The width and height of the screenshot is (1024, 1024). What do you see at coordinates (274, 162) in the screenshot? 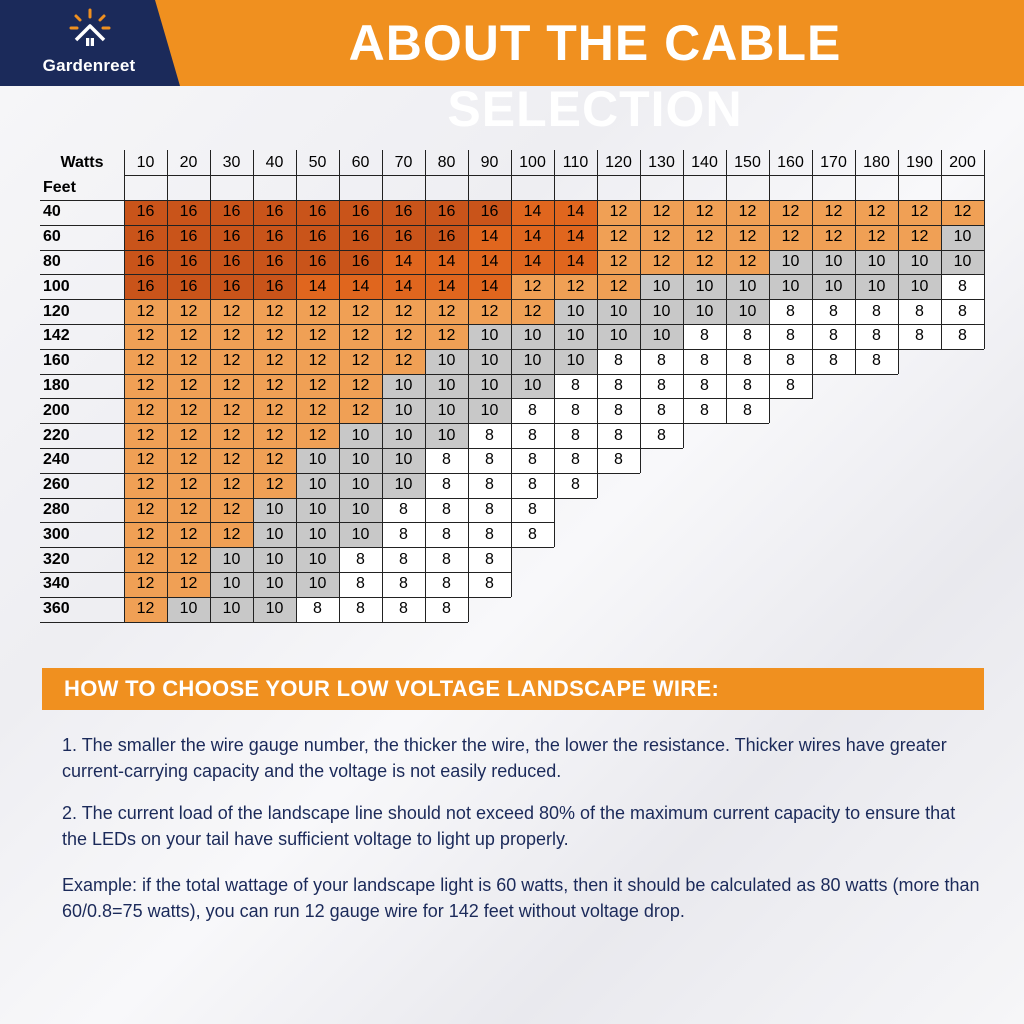
I see `watts-value: 40` at bounding box center [274, 162].